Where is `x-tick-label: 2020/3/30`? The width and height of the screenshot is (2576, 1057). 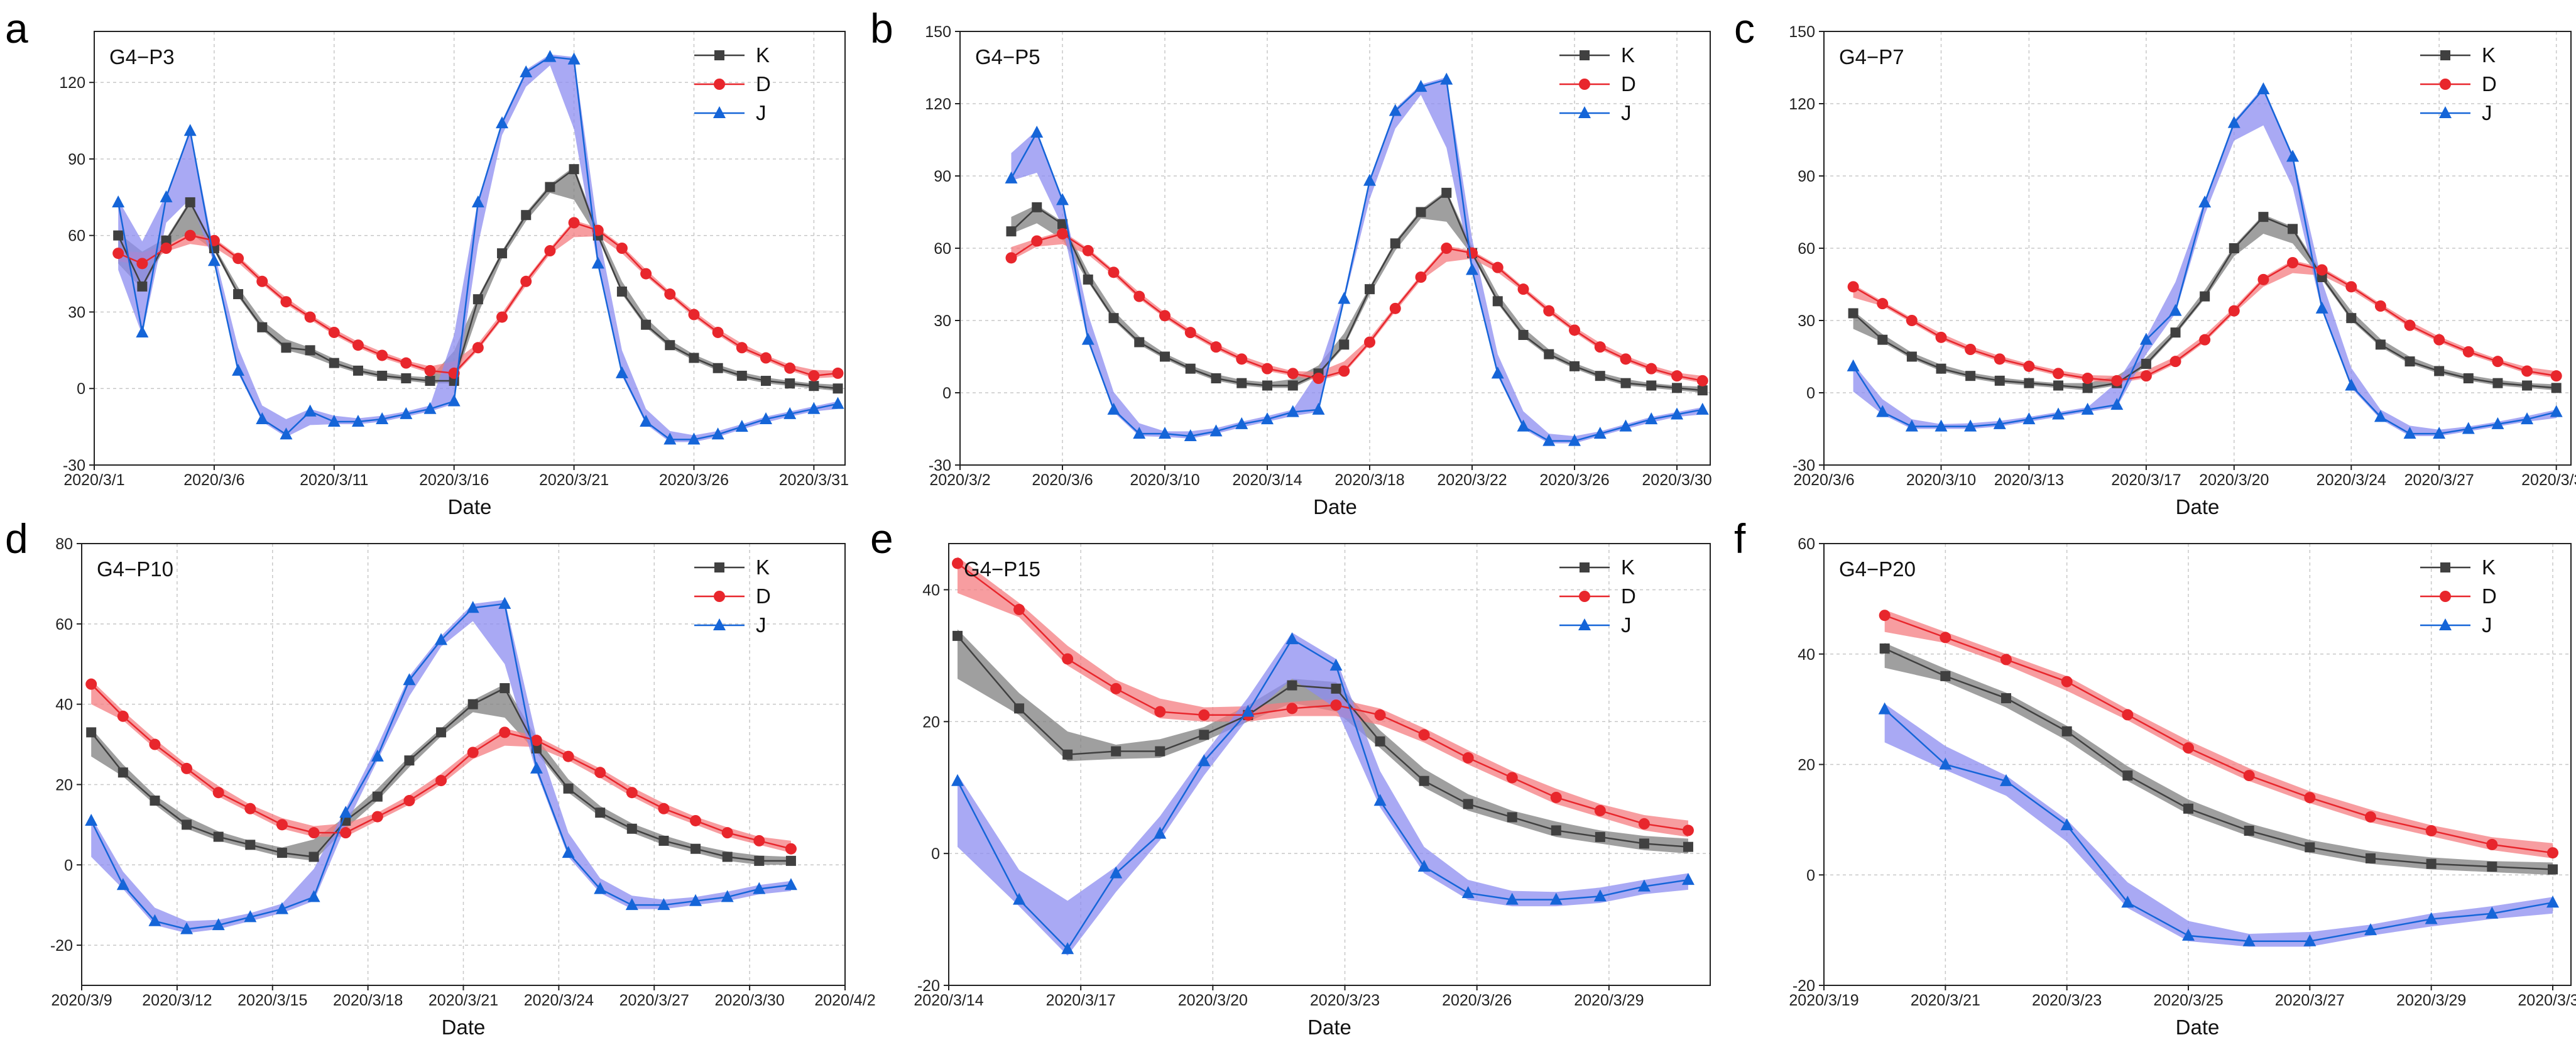
x-tick-label: 2020/3/30 is located at coordinates (1676, 480).